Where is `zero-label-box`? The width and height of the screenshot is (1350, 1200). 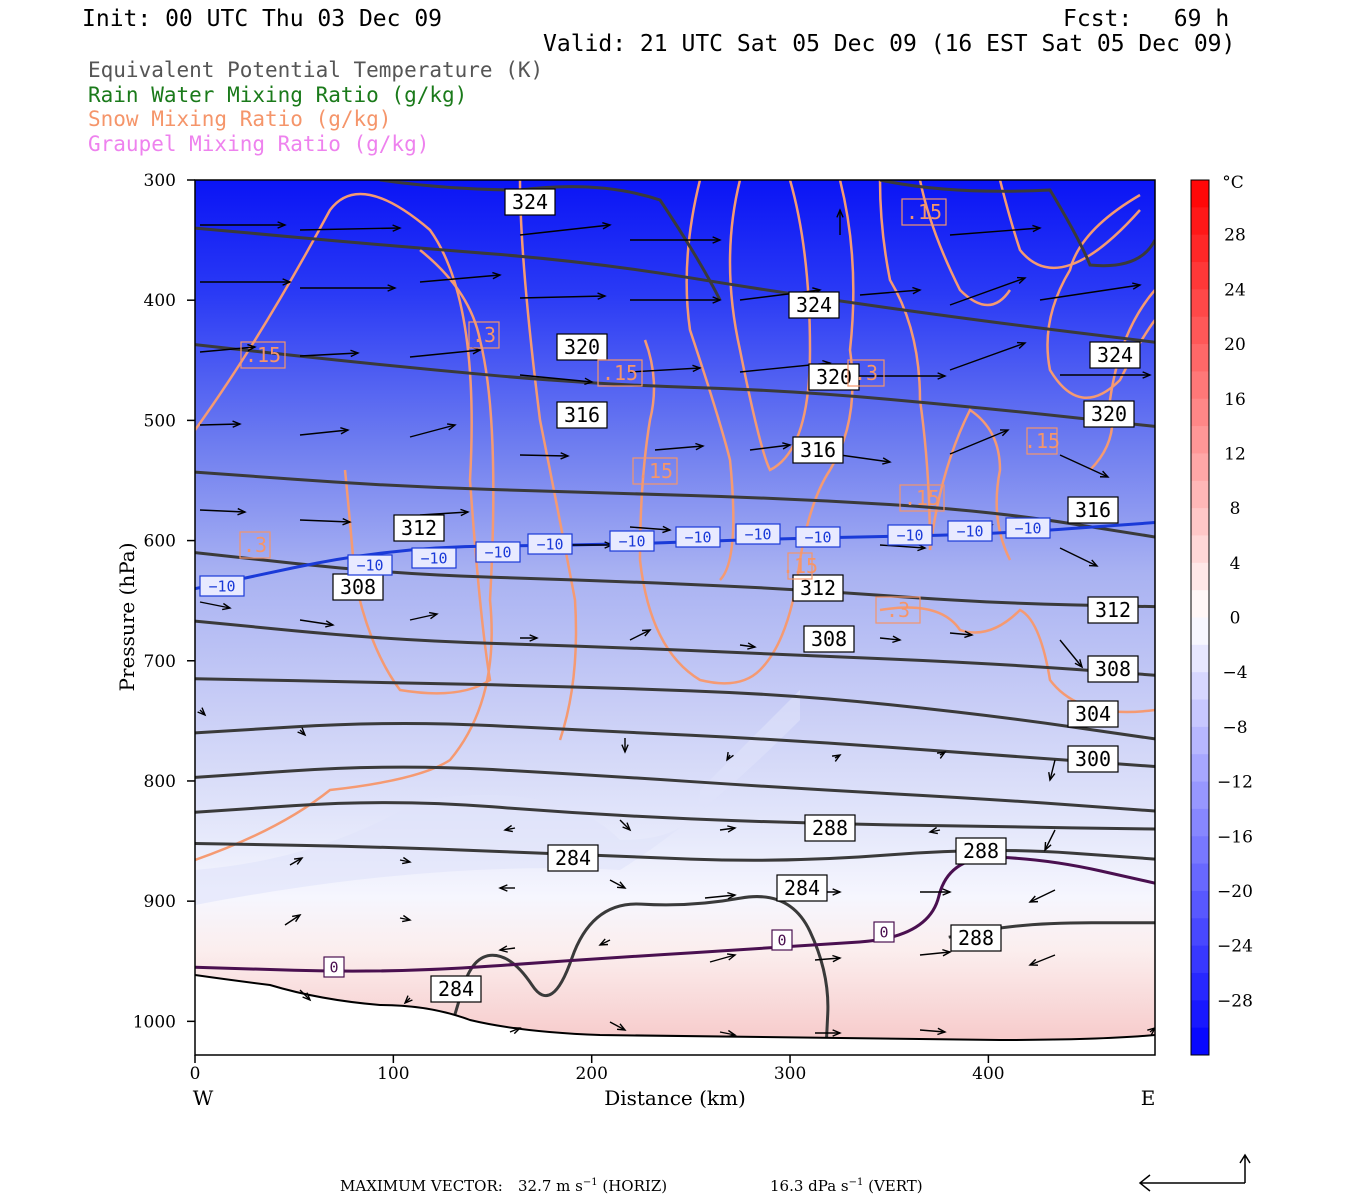
zero-label-box is located at coordinates (782, 940).